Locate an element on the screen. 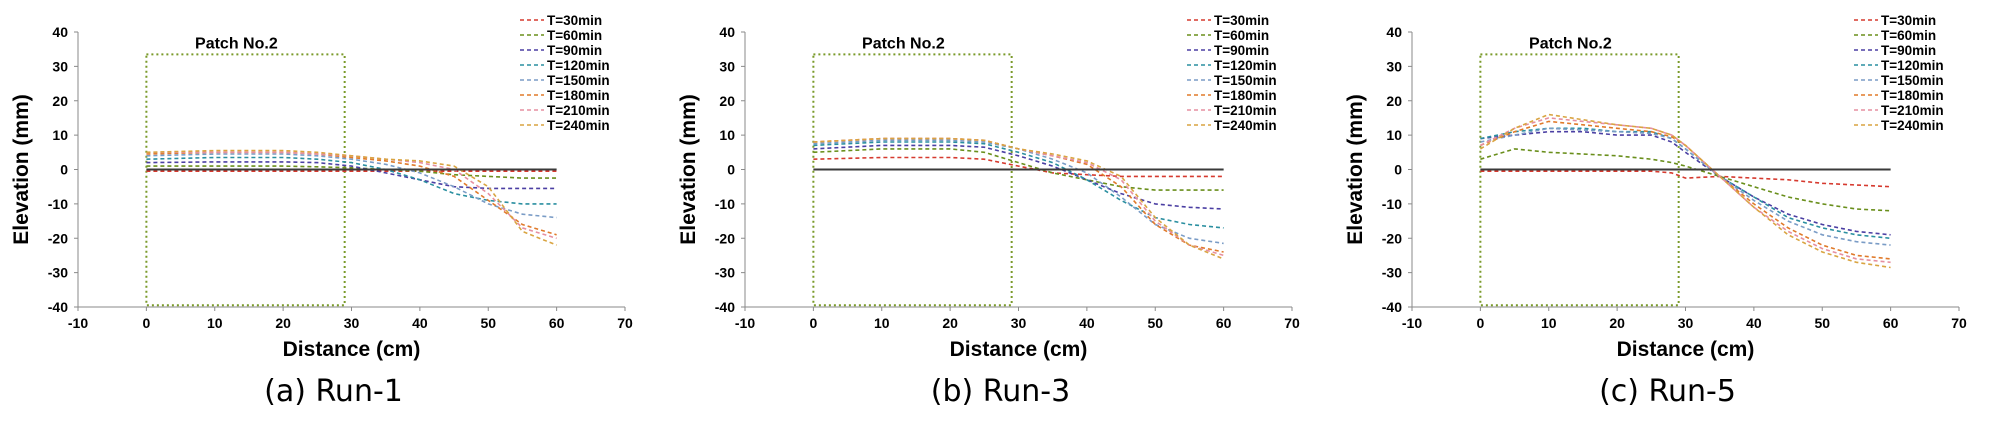 This screenshot has height=423, width=2001. legend-label: T=210min is located at coordinates (1245, 110).